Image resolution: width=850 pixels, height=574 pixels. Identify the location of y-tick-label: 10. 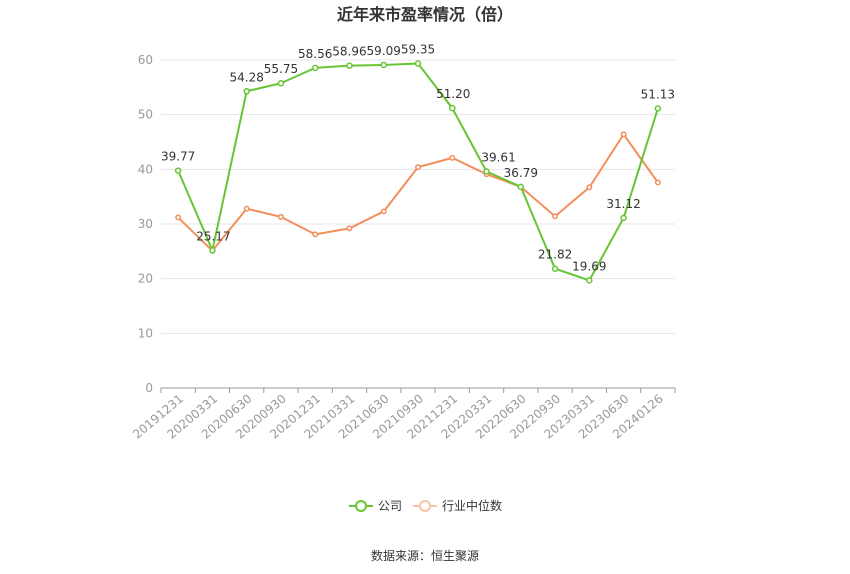
(145, 333).